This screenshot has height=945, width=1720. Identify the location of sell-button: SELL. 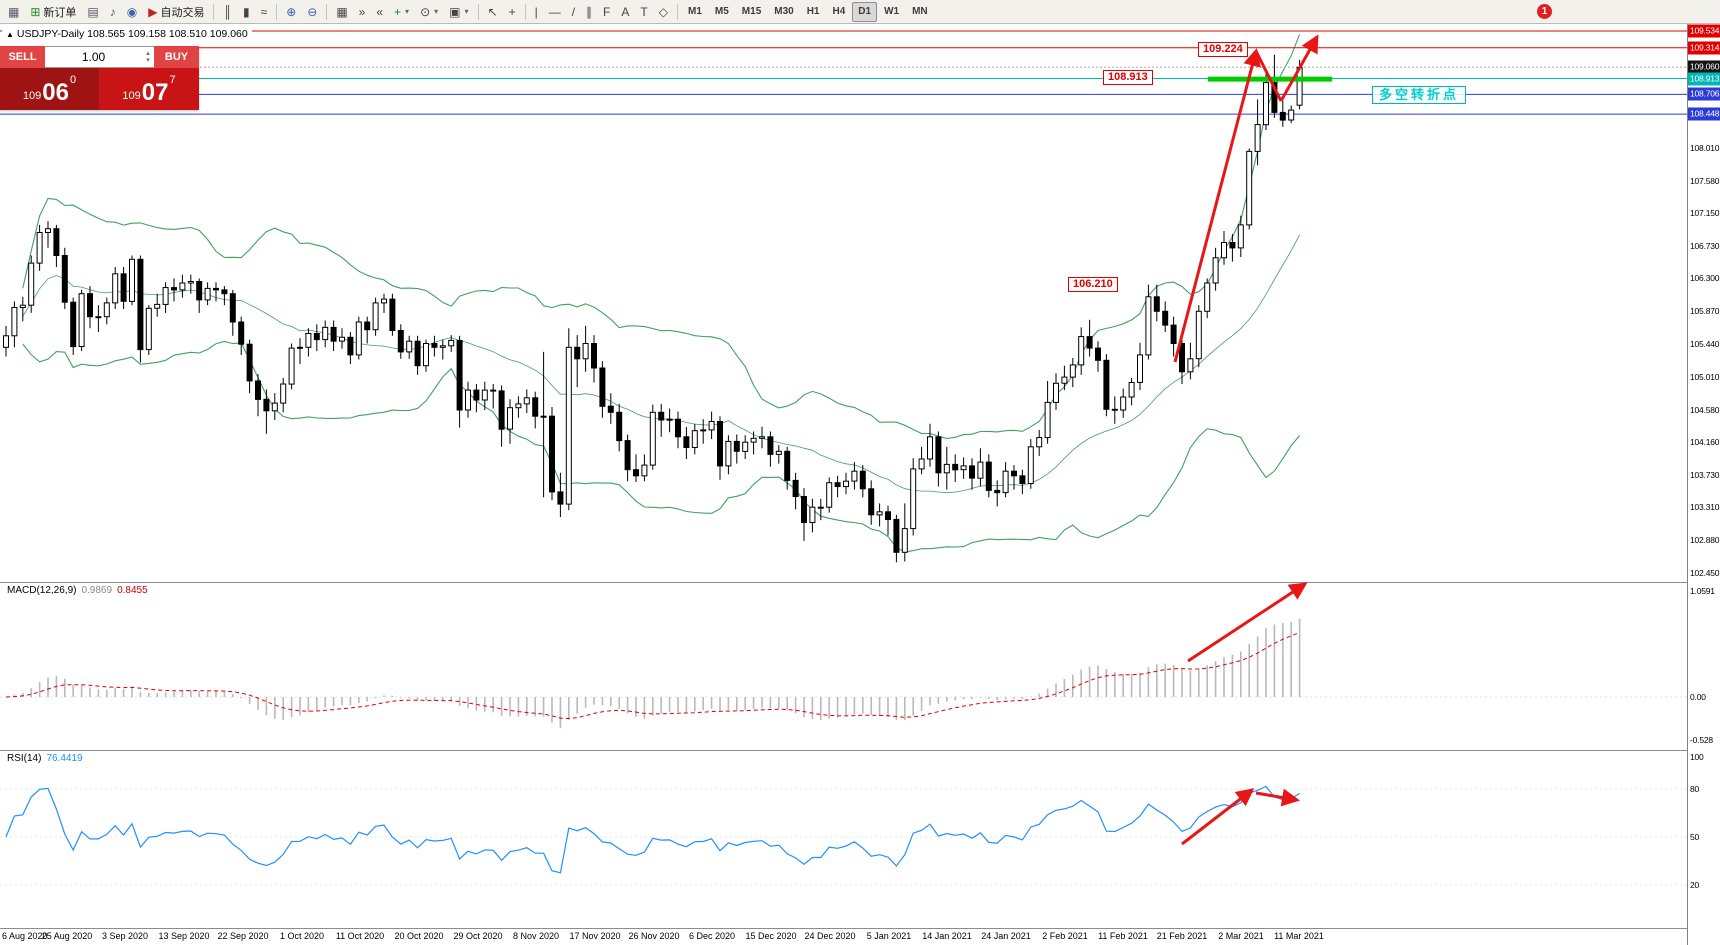
(22, 57).